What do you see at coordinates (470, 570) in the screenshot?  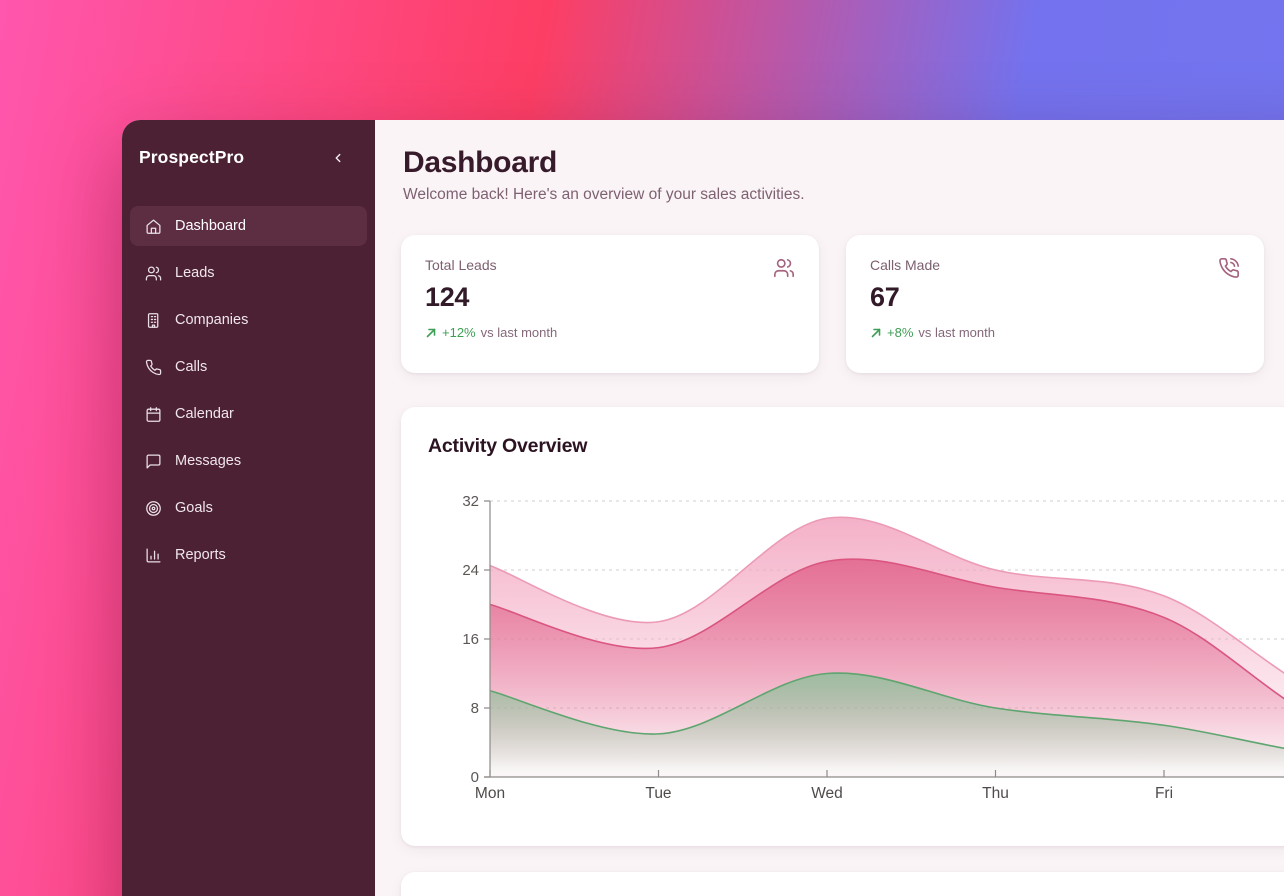 I see `svg-text: 24` at bounding box center [470, 570].